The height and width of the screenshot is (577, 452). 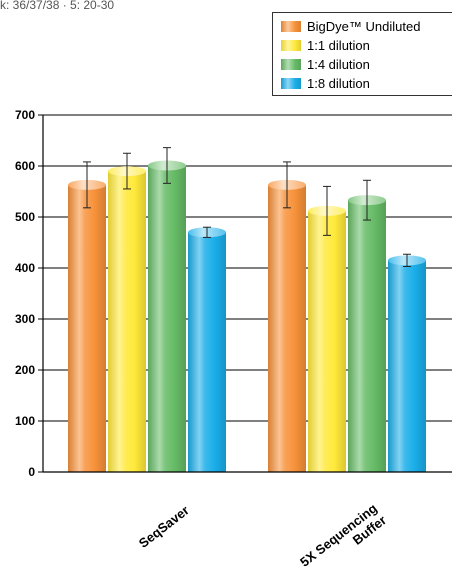 What do you see at coordinates (57, 6) in the screenshot?
I see `top-note: k: 36/37/38 · 5: 20-30` at bounding box center [57, 6].